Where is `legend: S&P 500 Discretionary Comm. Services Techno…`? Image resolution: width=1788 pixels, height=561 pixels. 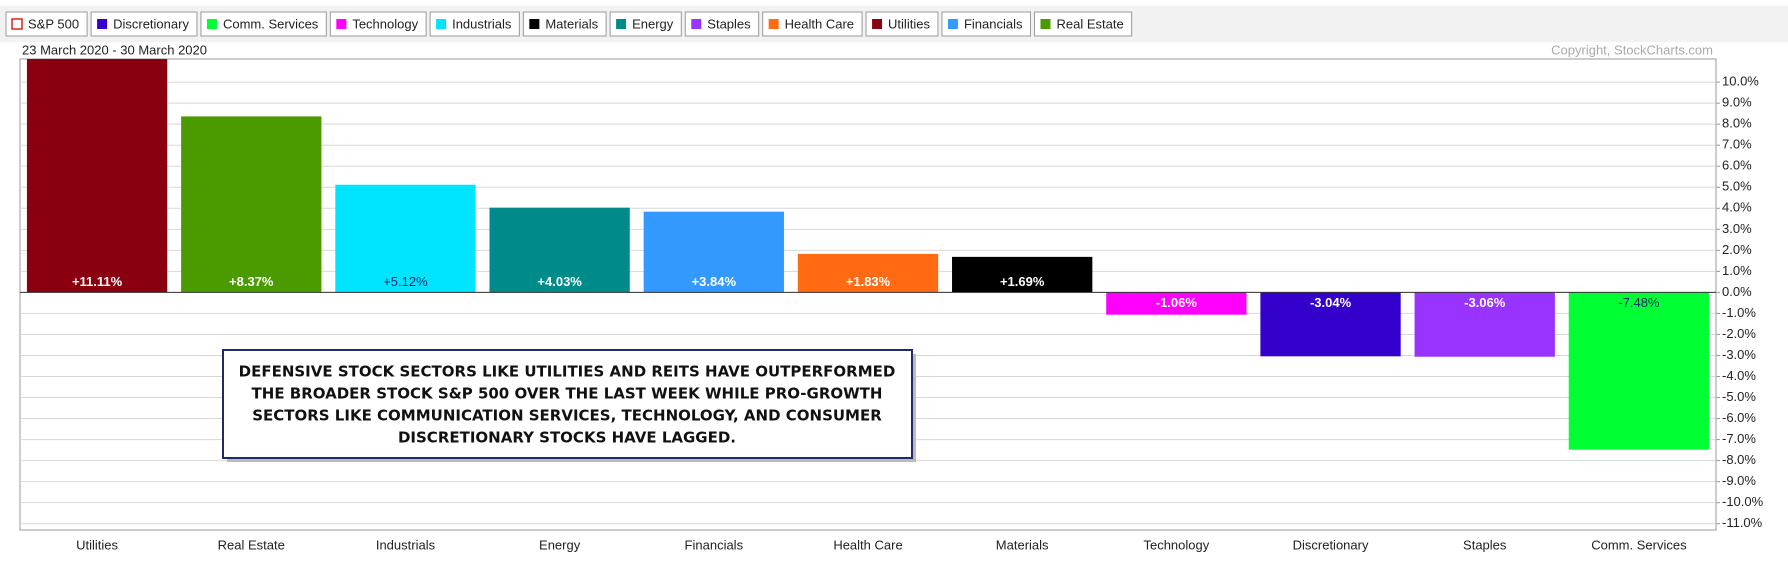
legend: S&P 500 Discretionary Comm. Services Techno… is located at coordinates (569, 24).